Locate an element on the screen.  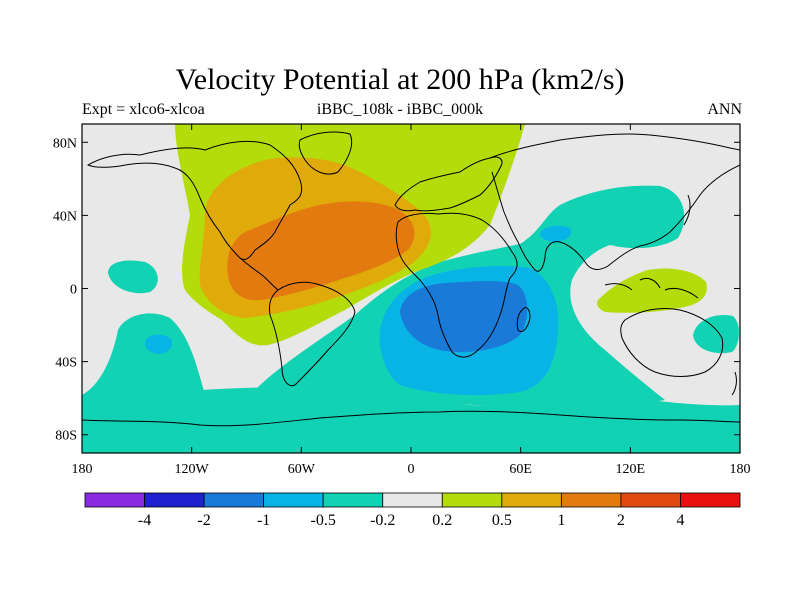
colorbar-label: -2 is located at coordinates (203, 520).